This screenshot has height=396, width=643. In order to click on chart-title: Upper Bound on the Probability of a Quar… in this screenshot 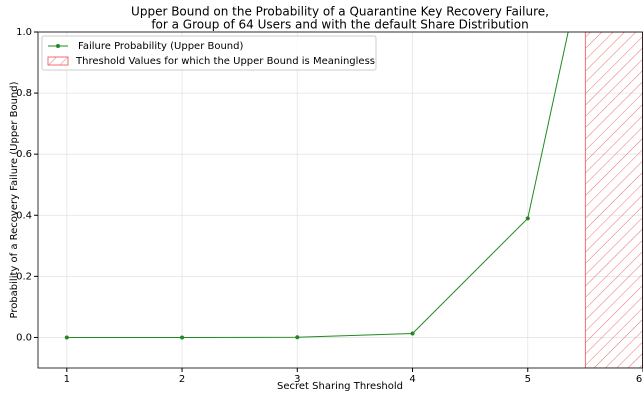, I will do `click(340, 12)`.